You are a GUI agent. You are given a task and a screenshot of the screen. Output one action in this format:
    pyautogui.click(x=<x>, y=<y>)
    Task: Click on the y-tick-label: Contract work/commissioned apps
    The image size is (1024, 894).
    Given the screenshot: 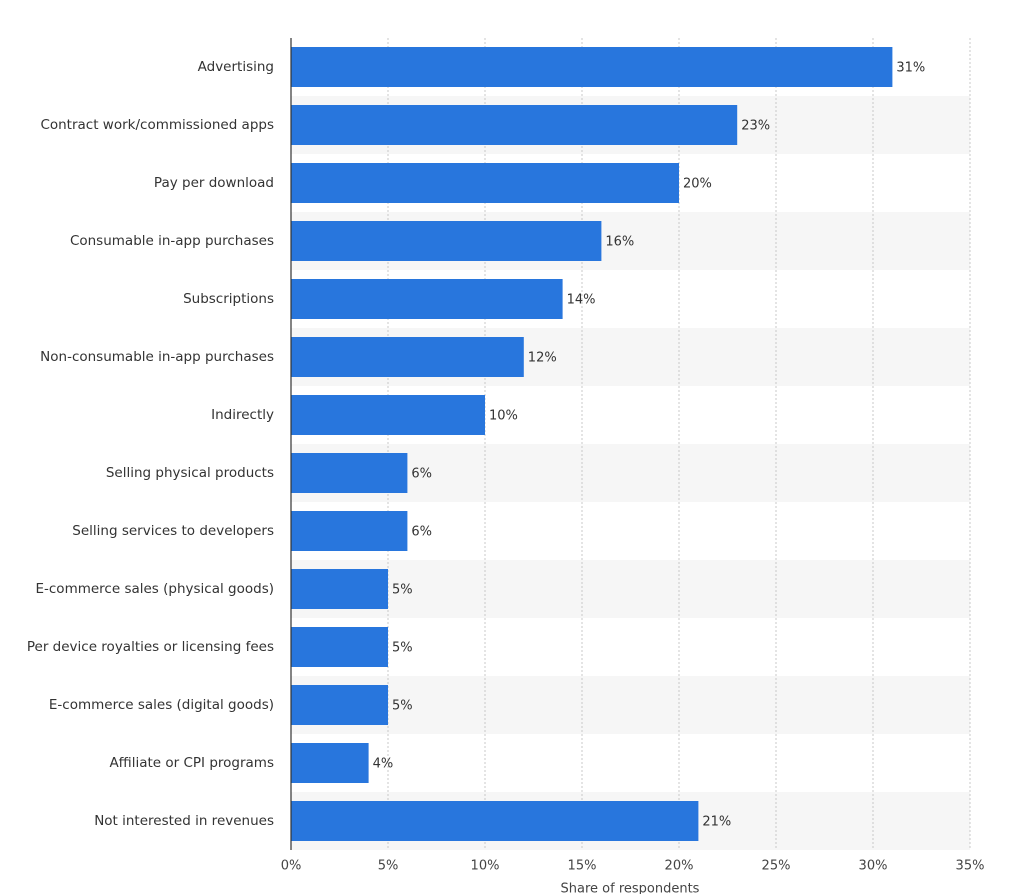 What is the action you would take?
    pyautogui.click(x=157, y=125)
    